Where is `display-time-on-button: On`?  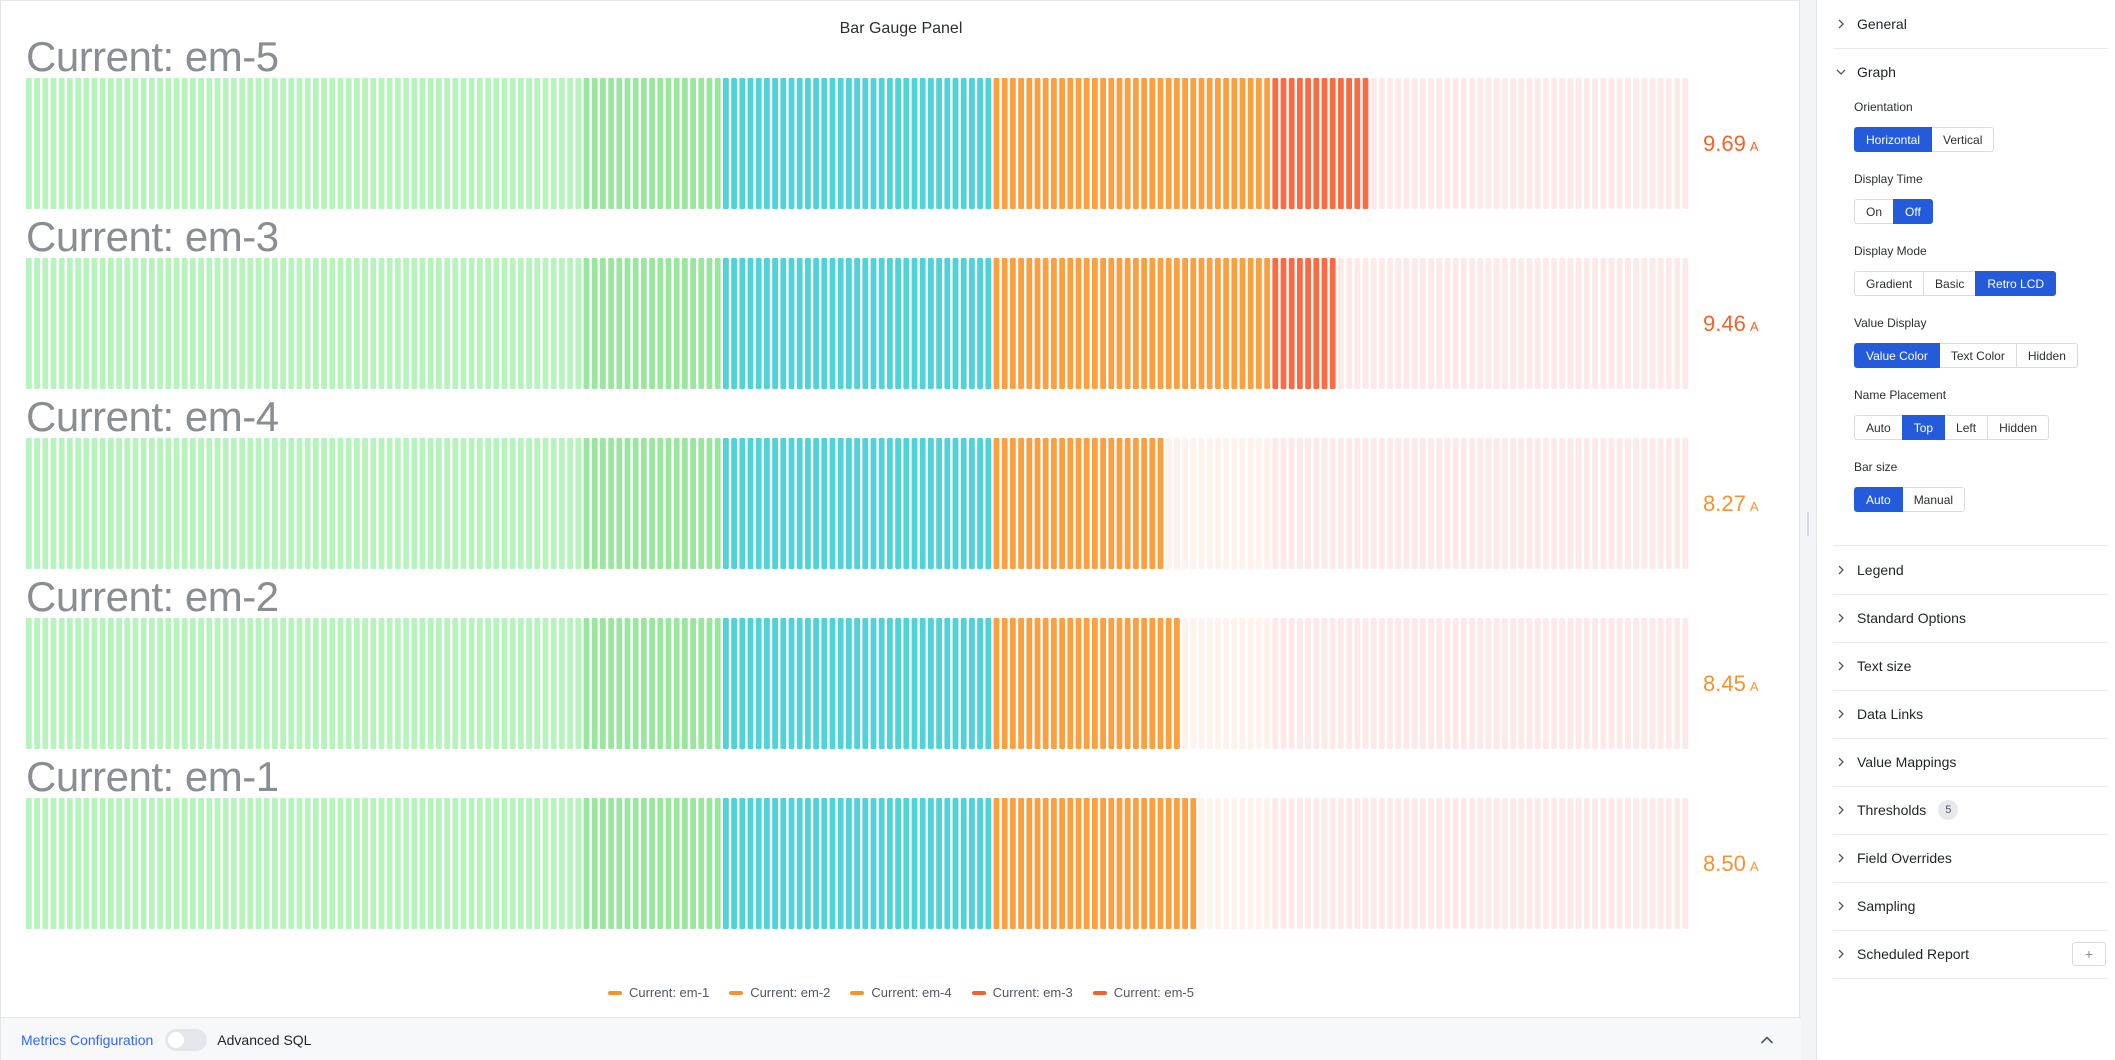 display-time-on-button: On is located at coordinates (1874, 211).